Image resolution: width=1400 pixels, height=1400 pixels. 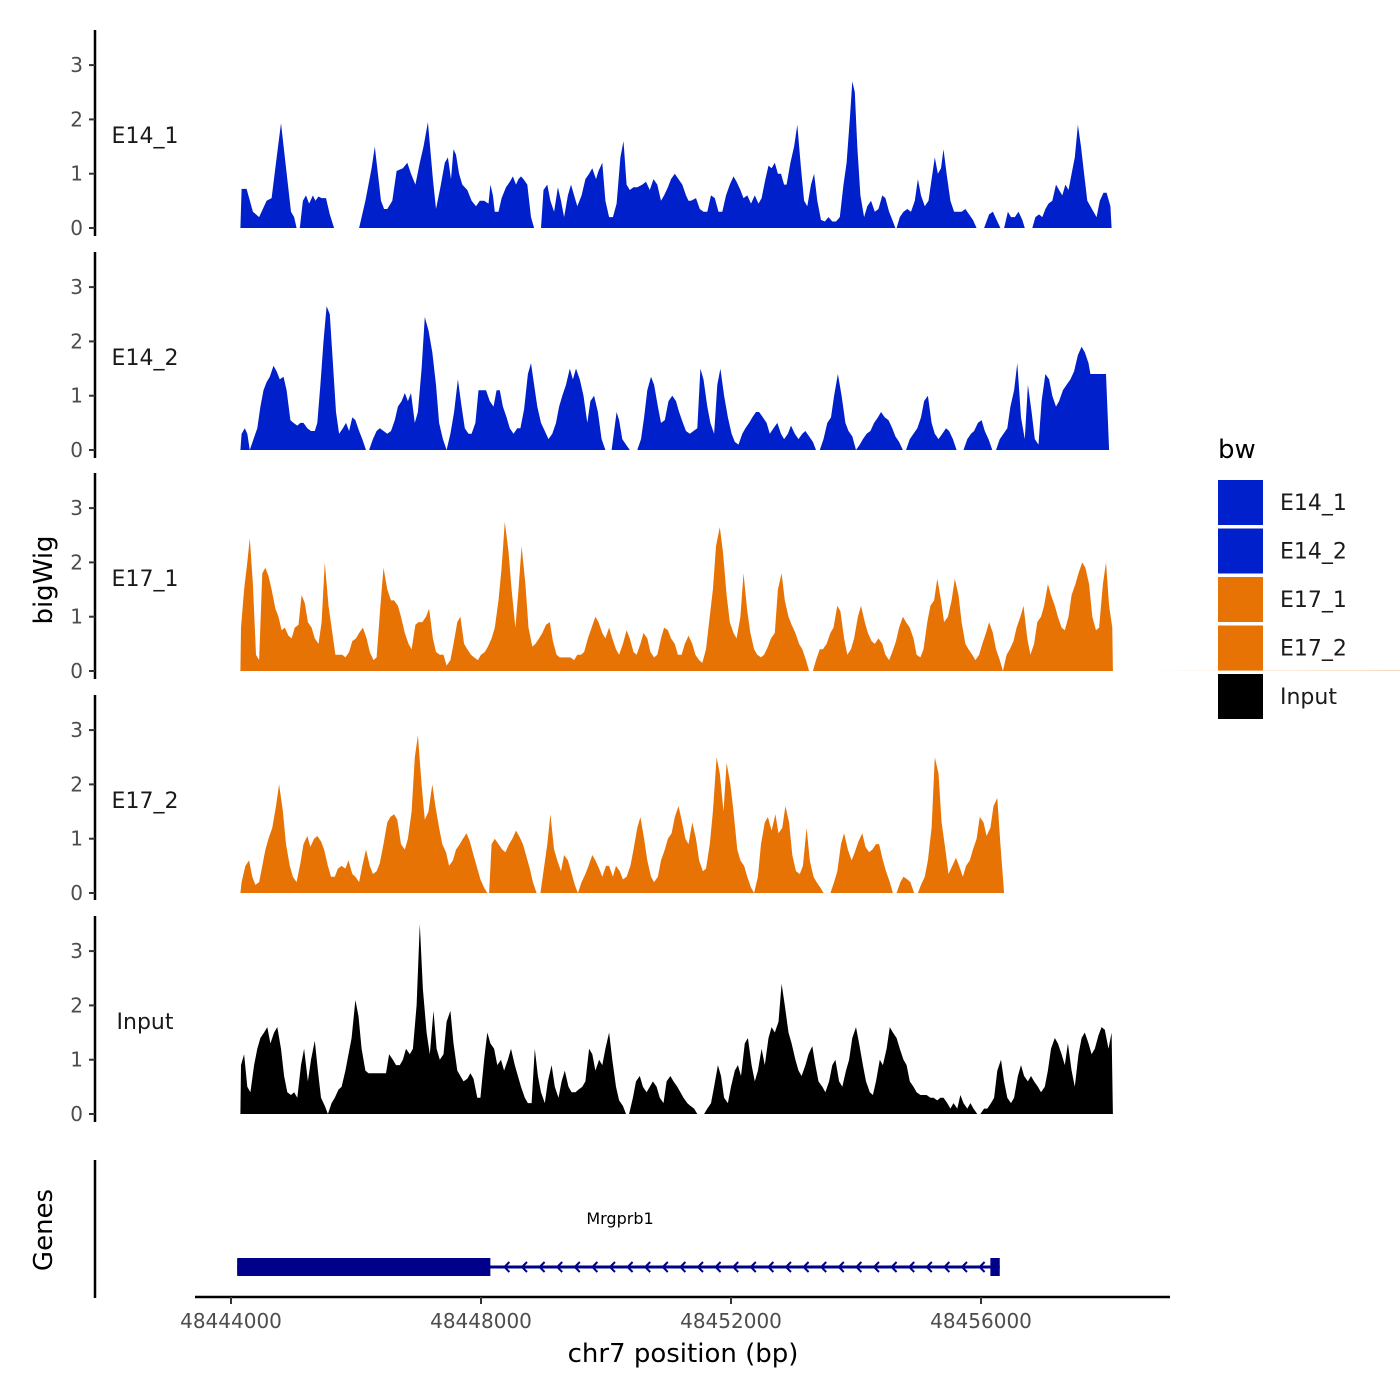 I want to click on legend-entry-e14-1: E14_1, so click(x=1282, y=502).